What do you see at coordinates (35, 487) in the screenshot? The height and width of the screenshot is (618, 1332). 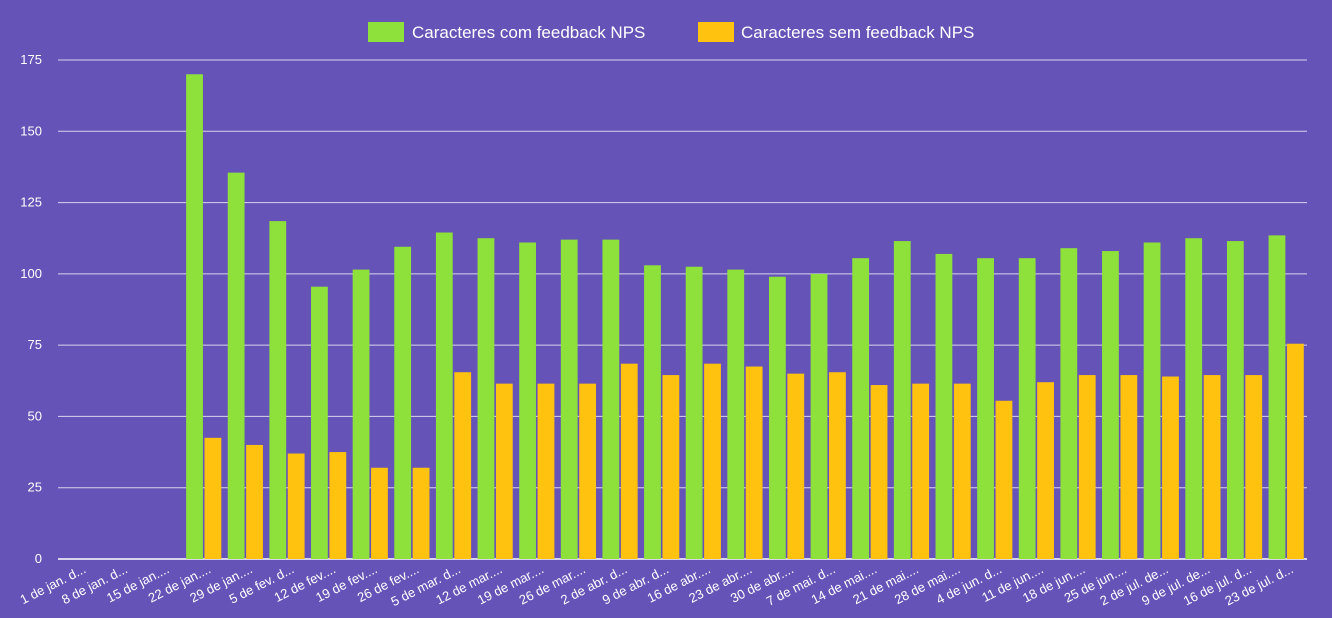 I see `y-tick-label: 25` at bounding box center [35, 487].